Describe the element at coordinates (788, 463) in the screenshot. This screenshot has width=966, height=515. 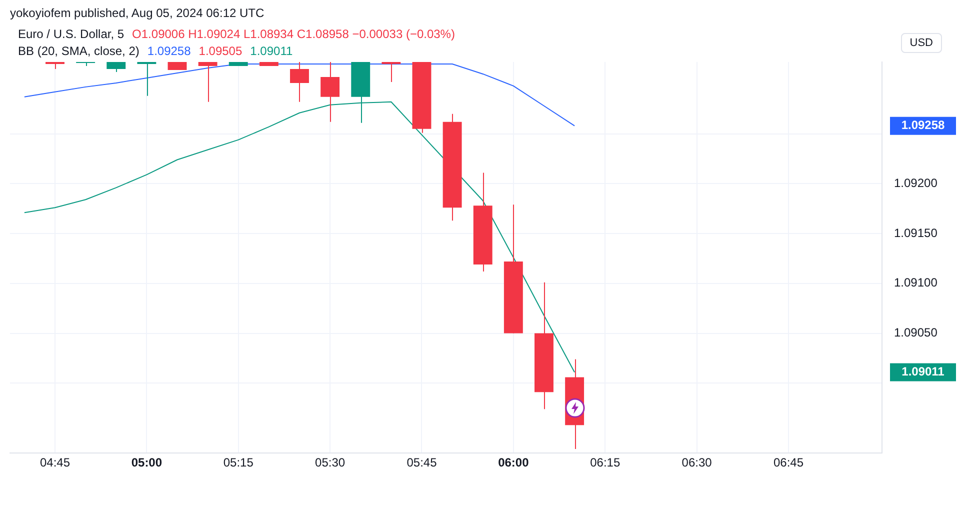
I see `x-tick-label: 06:45` at that location.